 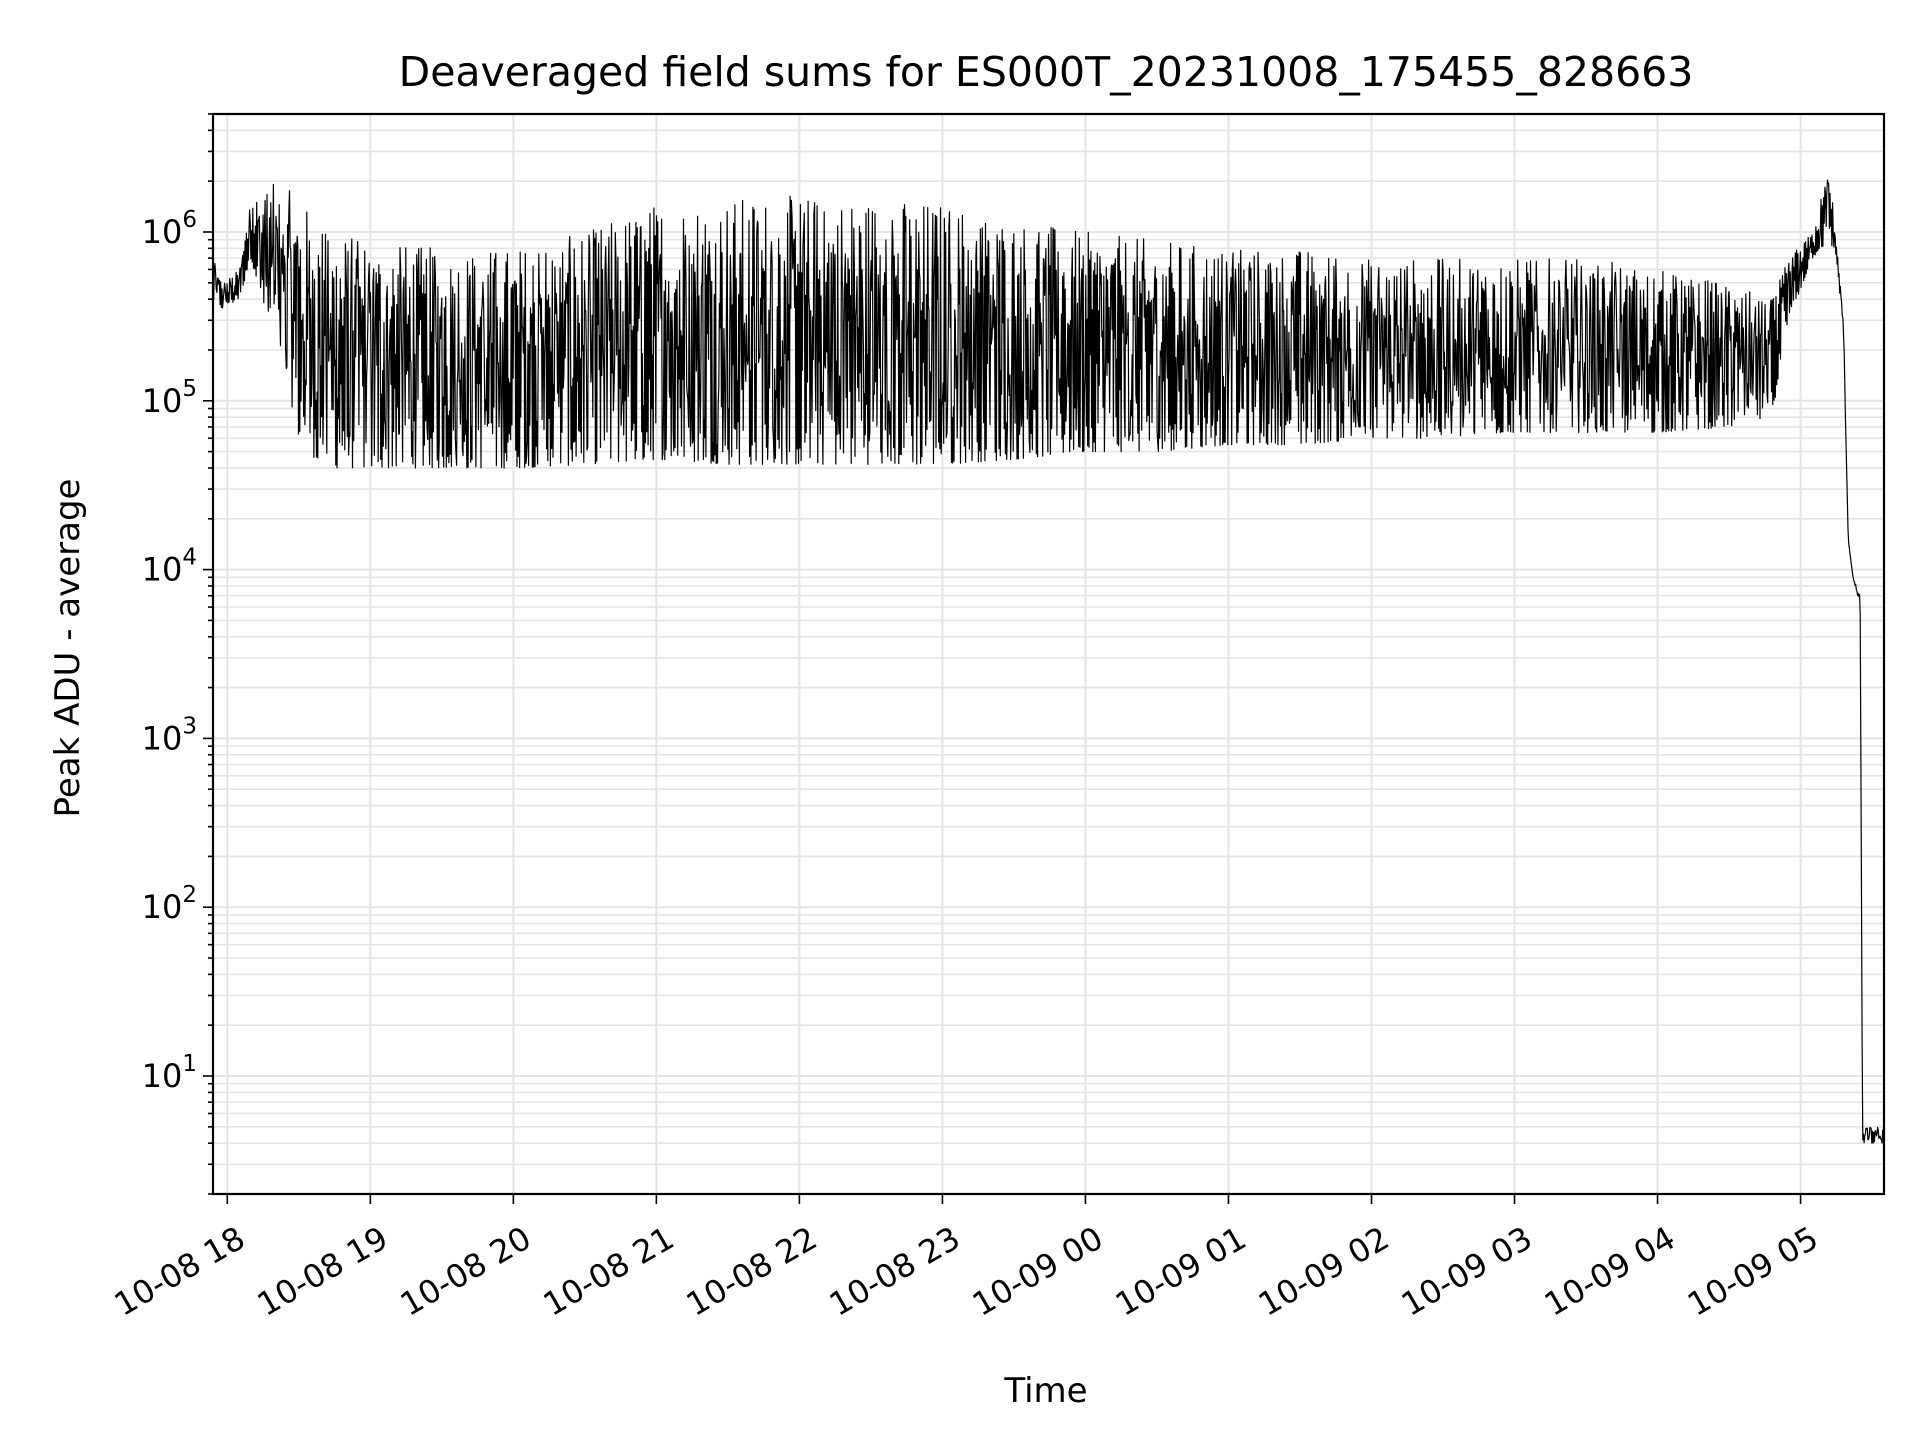 I want to click on x-axis-label: Time, so click(x=1045, y=1391).